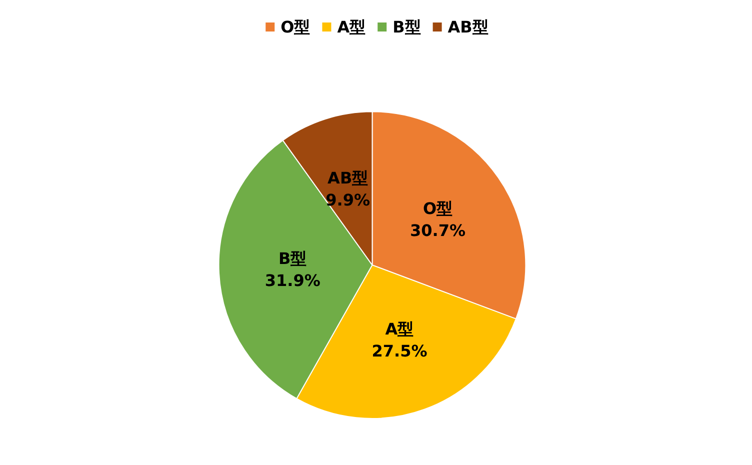  I want to click on slice-label: AB型, so click(348, 178).